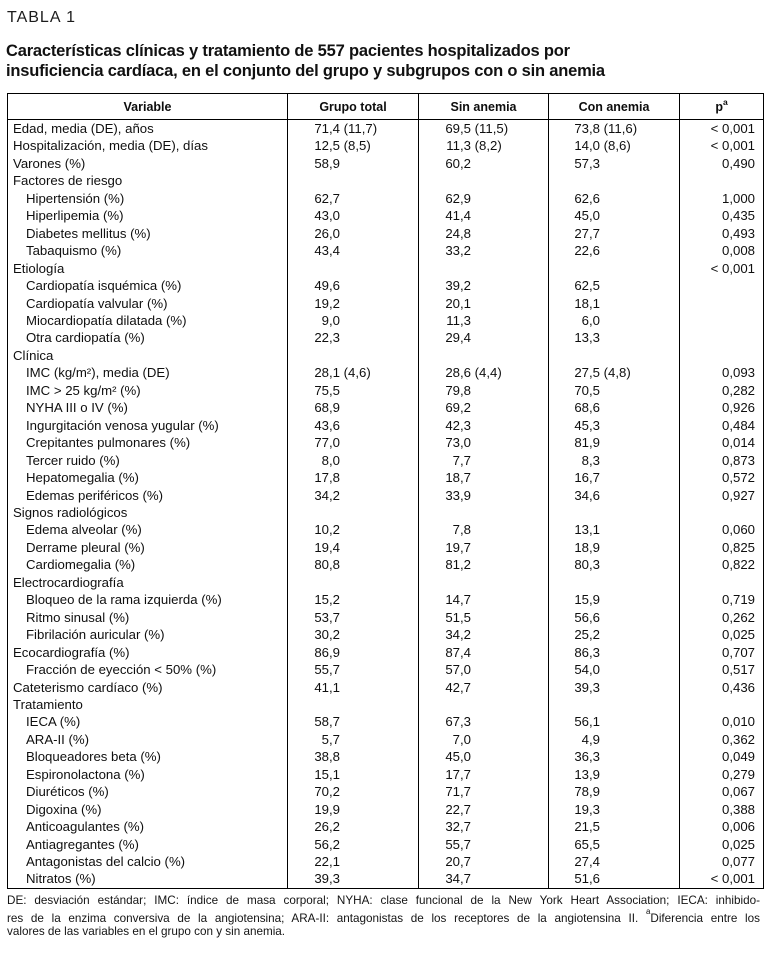  What do you see at coordinates (721, 408) in the screenshot?
I see `p-value-cell: 0,926` at bounding box center [721, 408].